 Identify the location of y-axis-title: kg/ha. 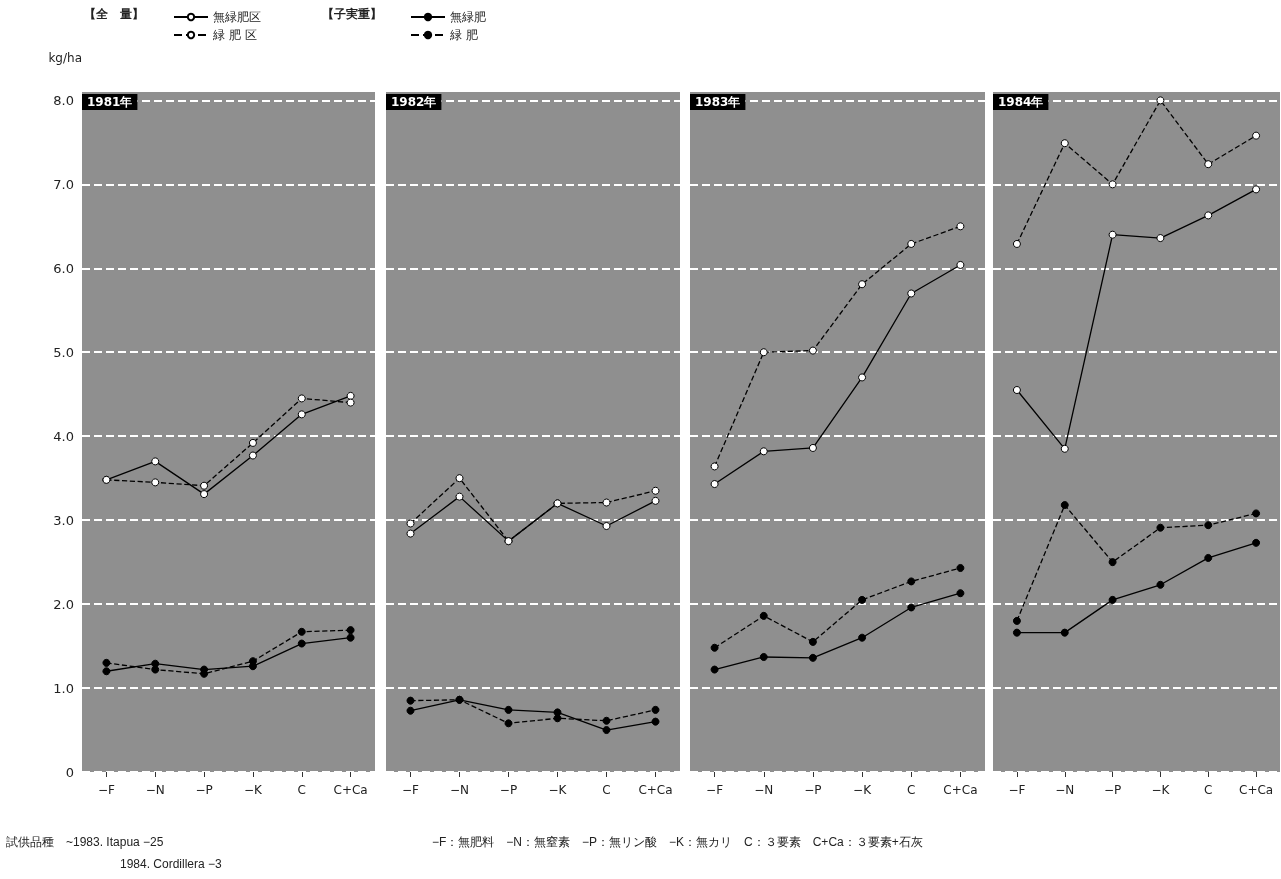
(65, 58).